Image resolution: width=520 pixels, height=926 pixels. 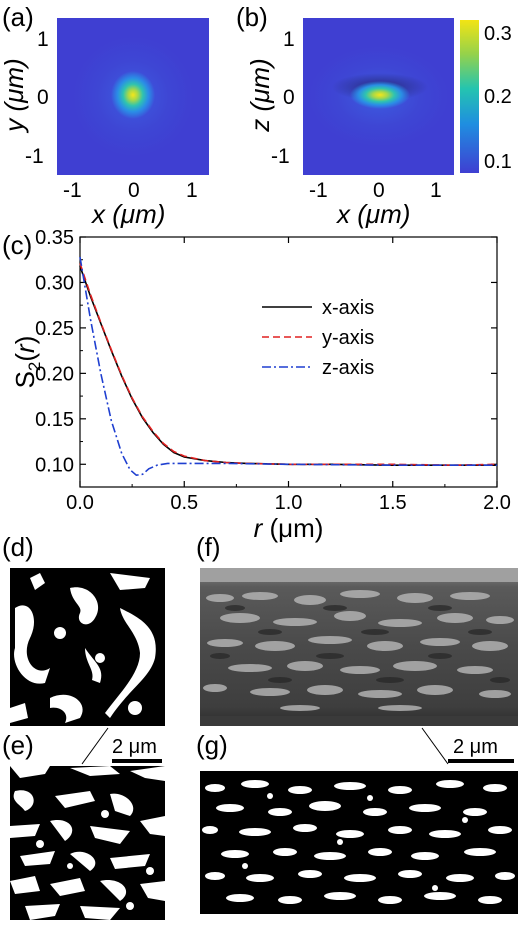 I want to click on zoom-lines-left, so click(x=95, y=746).